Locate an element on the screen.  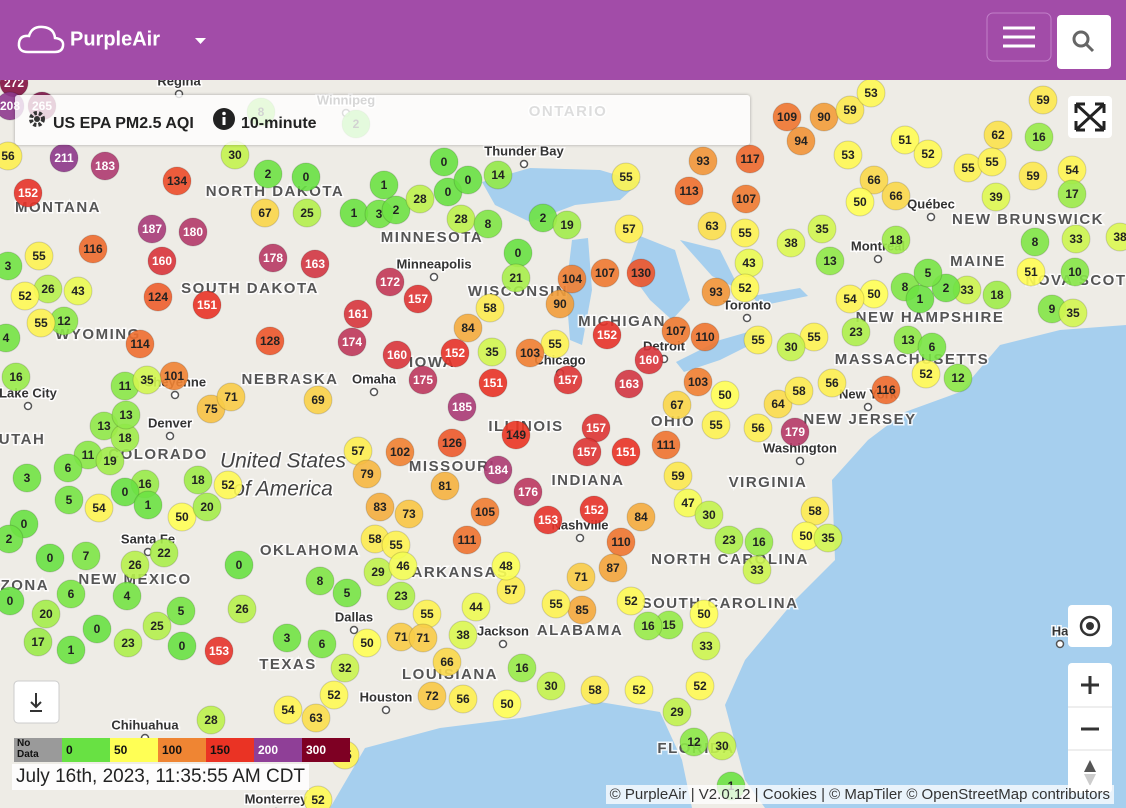
sensor: 103 is located at coordinates (698, 382).